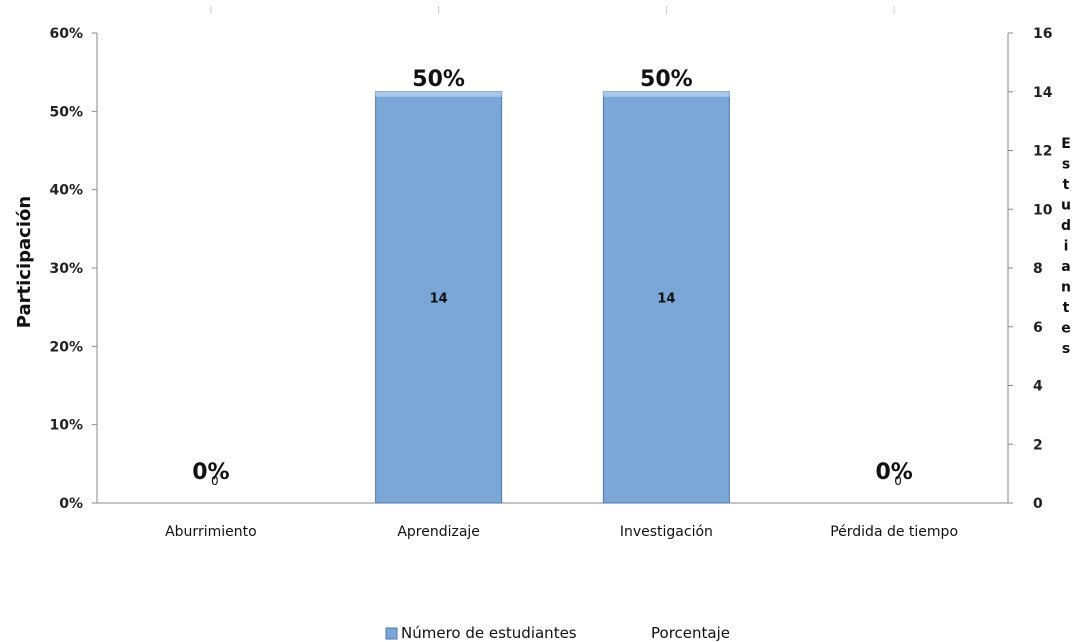 This screenshot has height=642, width=1085. Describe the element at coordinates (1043, 210) in the screenshot. I see `y2-tick-label: 10` at that location.